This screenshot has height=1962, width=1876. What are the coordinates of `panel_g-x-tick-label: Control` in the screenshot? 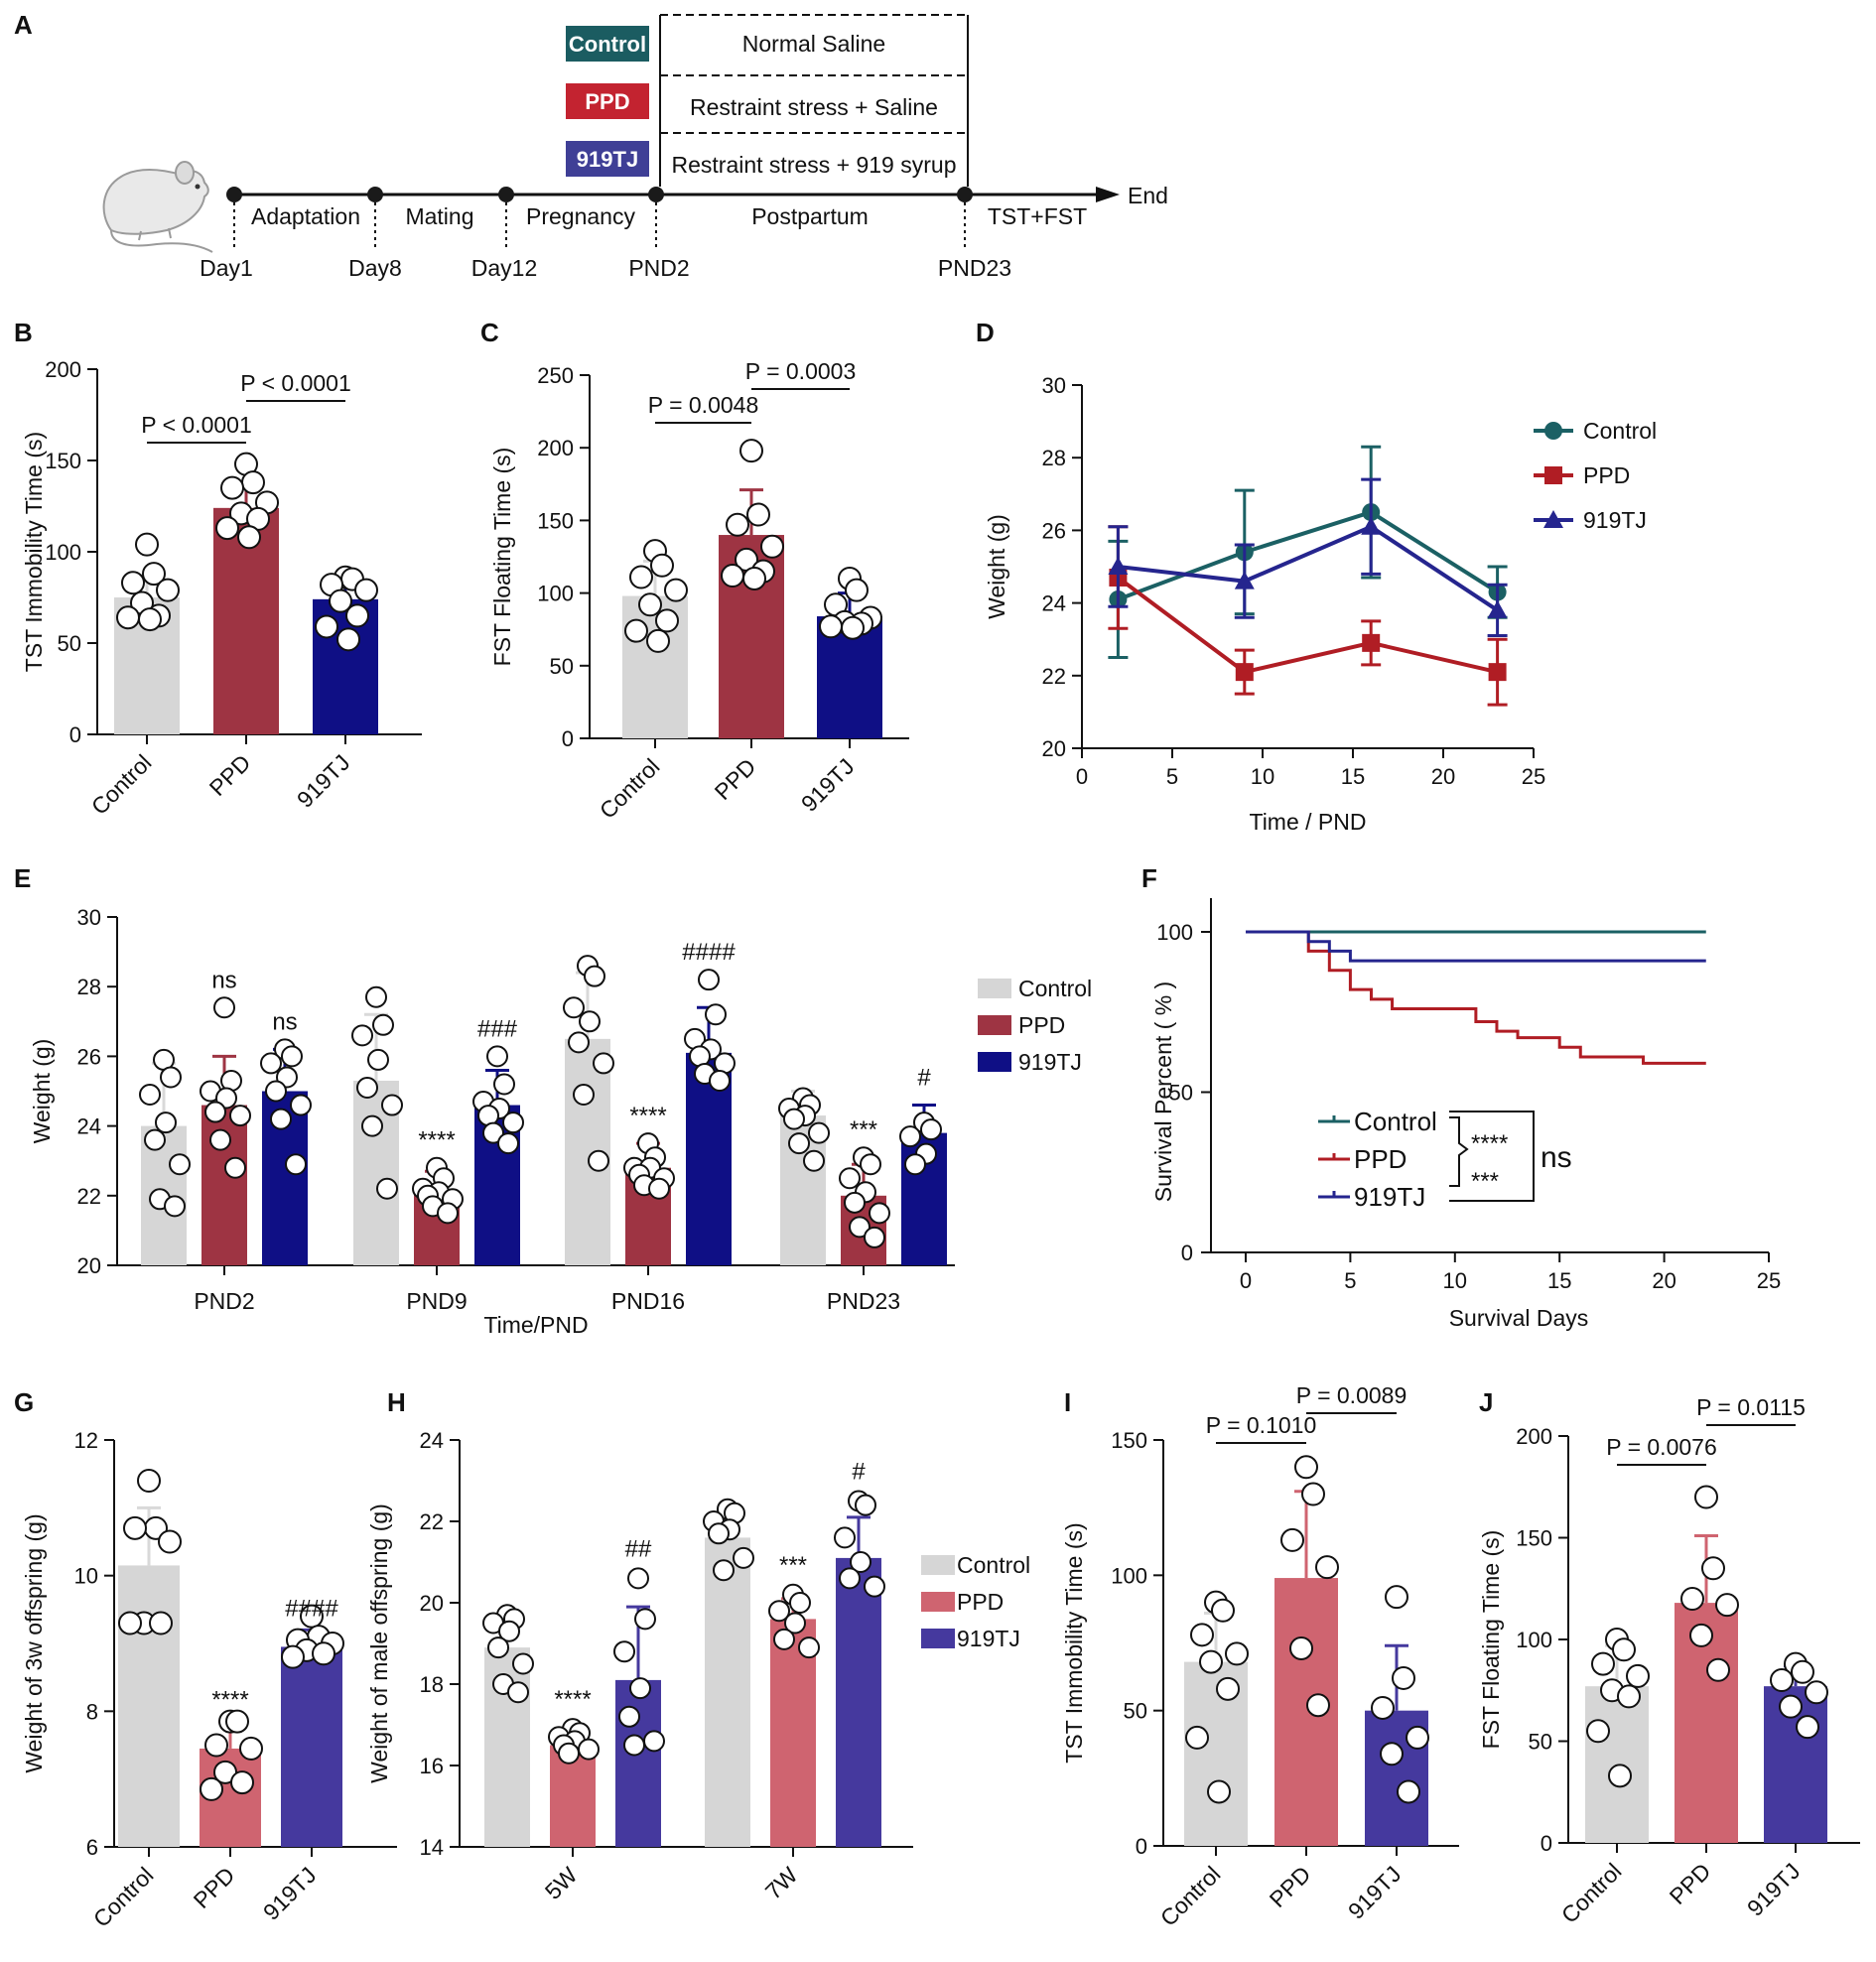 It's located at (123, 1897).